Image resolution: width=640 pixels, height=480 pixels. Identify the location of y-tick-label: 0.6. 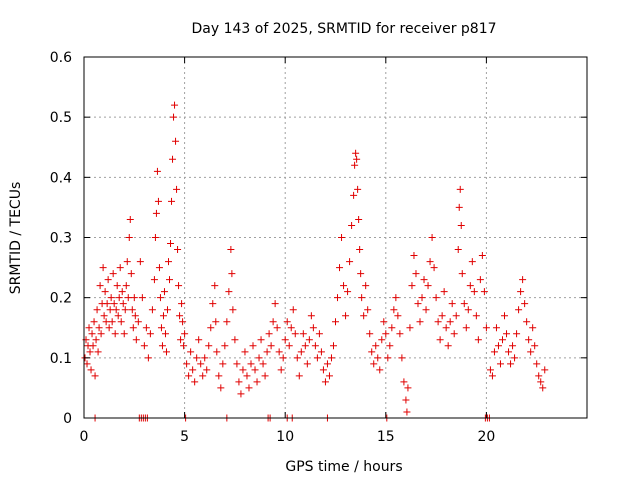
(61, 58).